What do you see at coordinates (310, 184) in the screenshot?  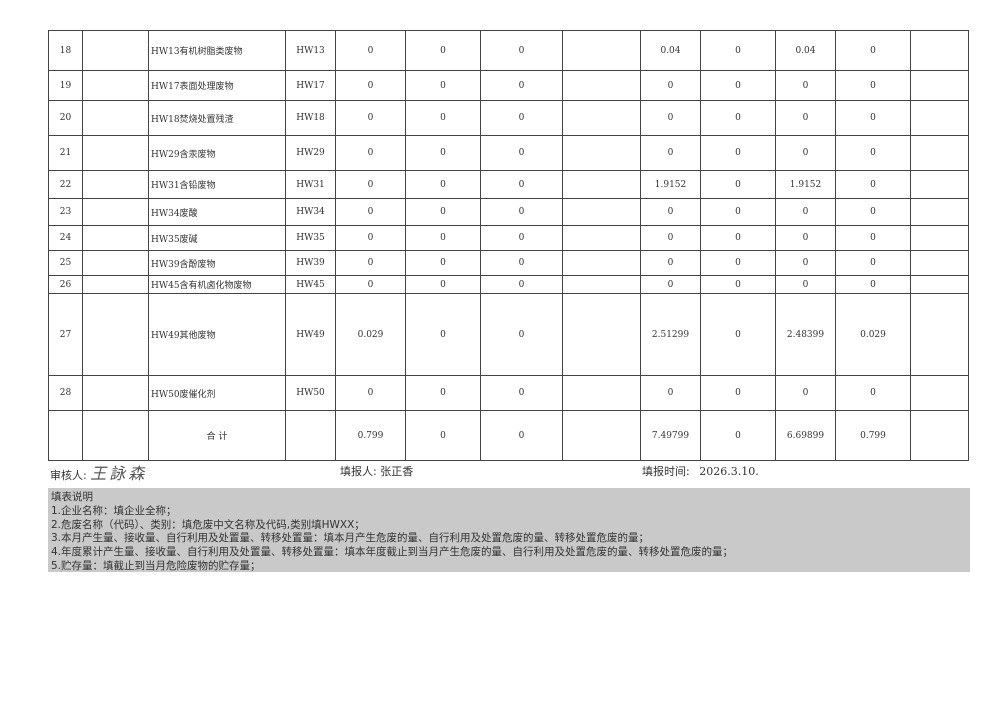 I see `waste-code: HW31` at bounding box center [310, 184].